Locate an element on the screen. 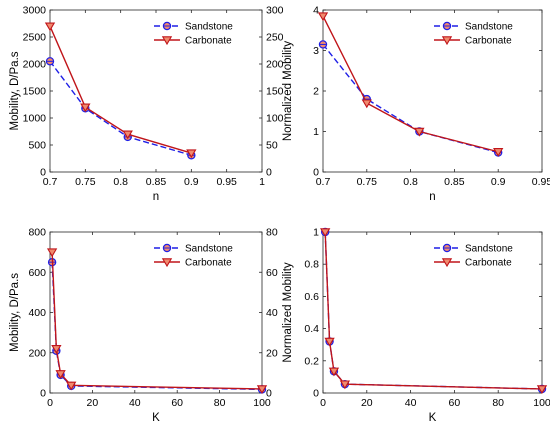  y-tick-label: 4 is located at coordinates (316, 11).